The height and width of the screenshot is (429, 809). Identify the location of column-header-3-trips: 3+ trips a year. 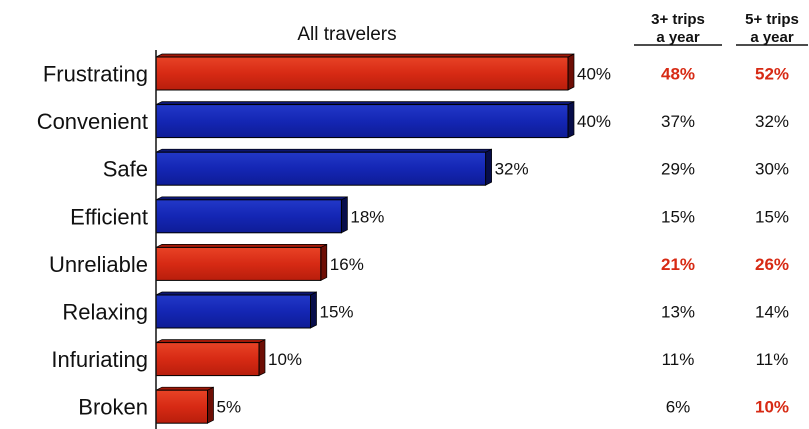
(678, 28).